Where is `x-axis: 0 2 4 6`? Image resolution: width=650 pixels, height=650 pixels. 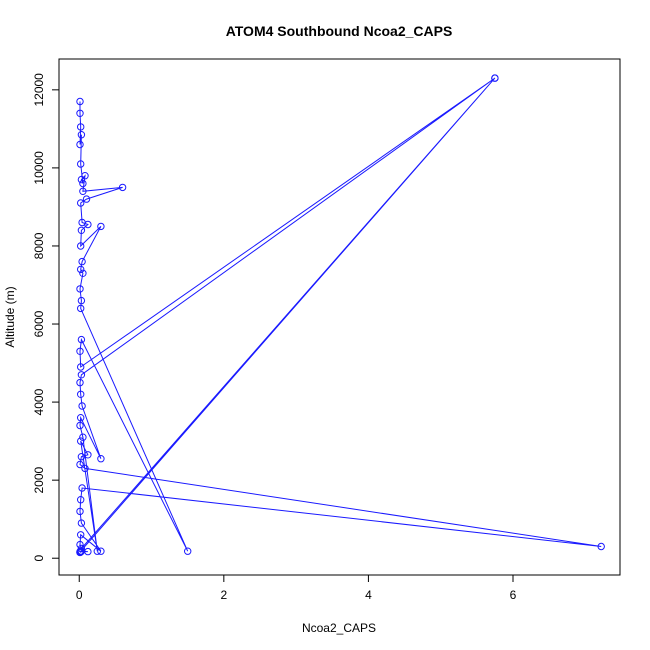
x-axis: 0 2 4 6 is located at coordinates (296, 588).